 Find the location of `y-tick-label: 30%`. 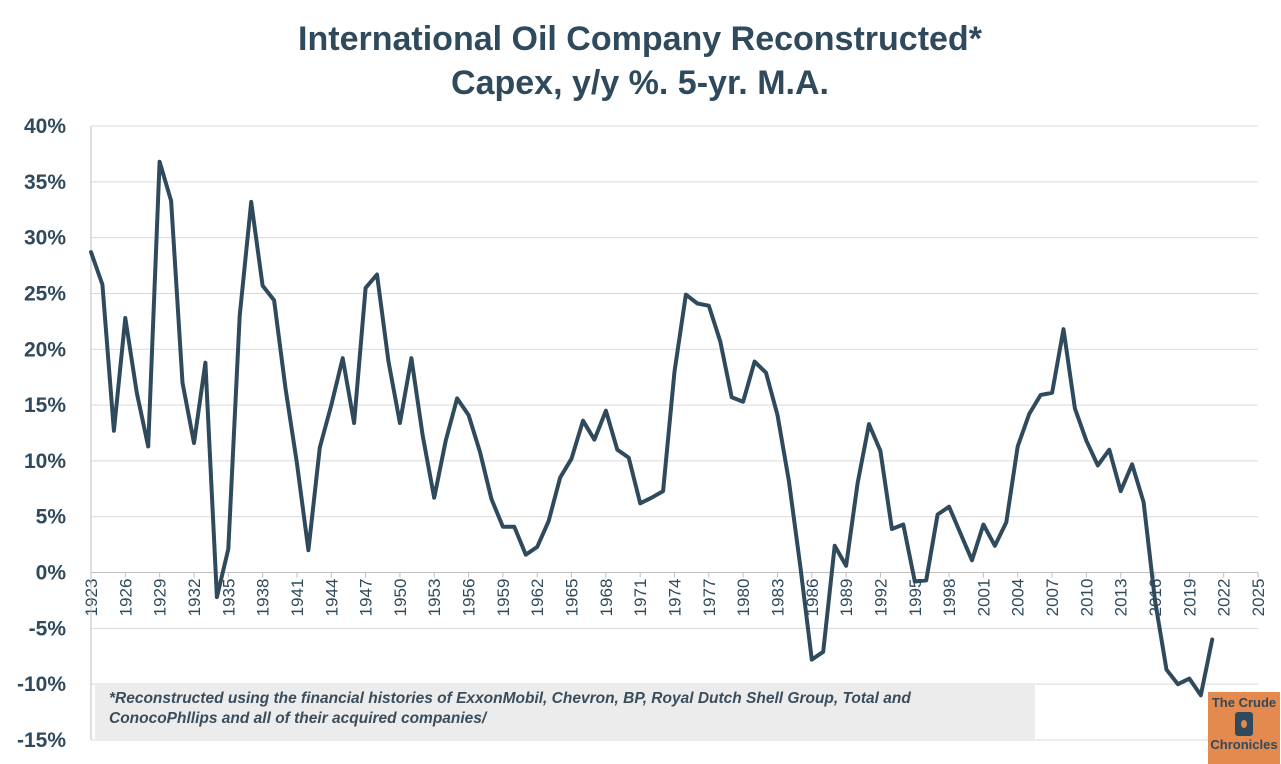

y-tick-label: 30% is located at coordinates (45, 238).